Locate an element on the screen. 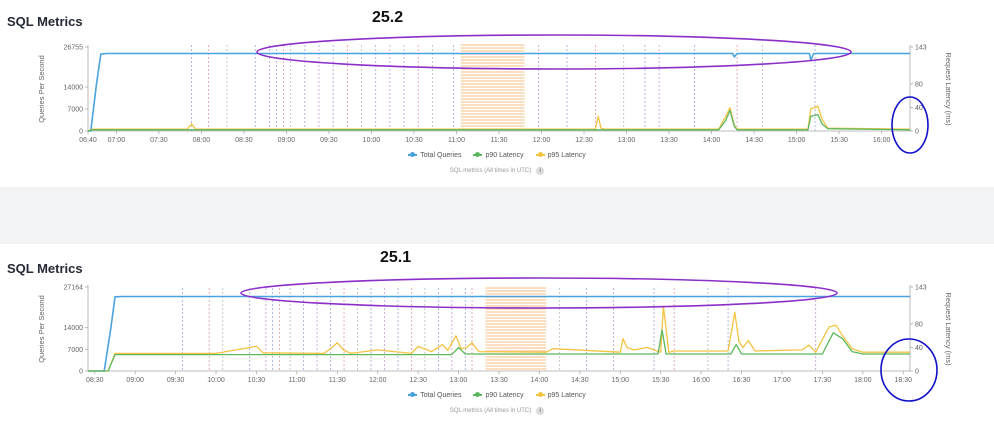 This screenshot has width=994, height=435. x-tick-label: 06:40 is located at coordinates (88, 140).